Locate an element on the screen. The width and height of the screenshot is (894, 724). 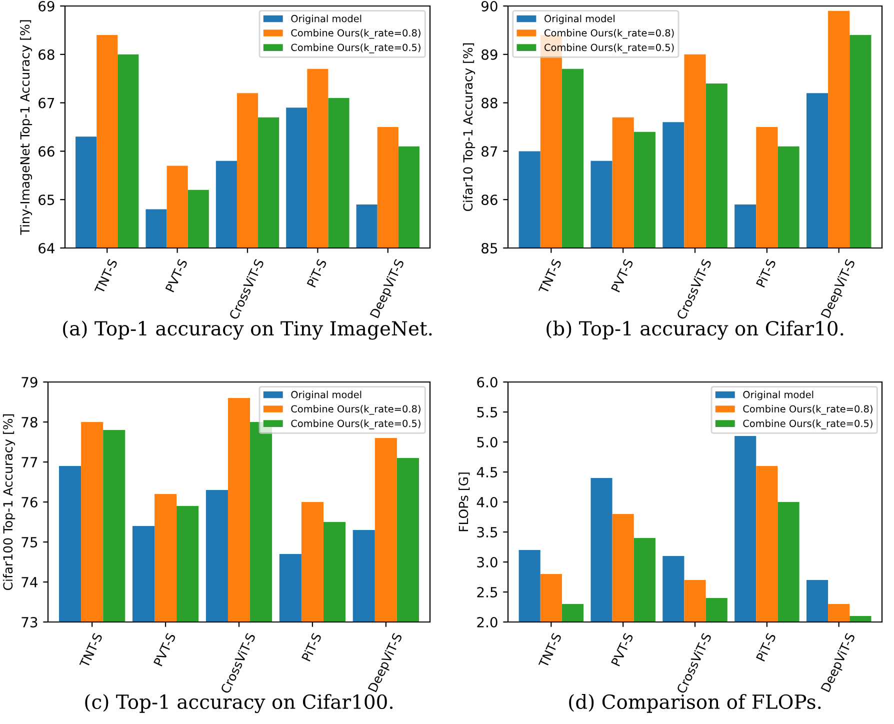
y-tick-label: 4.0 is located at coordinates (487, 502).